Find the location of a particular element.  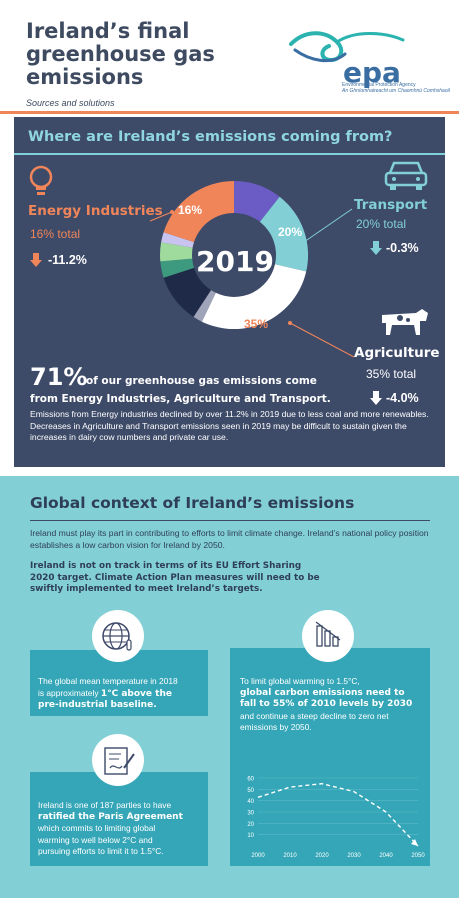

signed-document-icon is located at coordinates (119, 761).